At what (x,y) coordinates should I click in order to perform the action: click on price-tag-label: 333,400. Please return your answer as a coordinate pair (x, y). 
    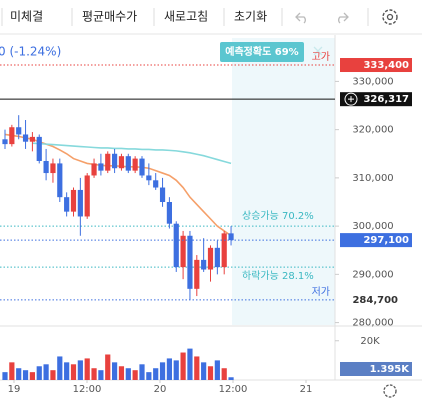
    Looking at the image, I should click on (386, 65).